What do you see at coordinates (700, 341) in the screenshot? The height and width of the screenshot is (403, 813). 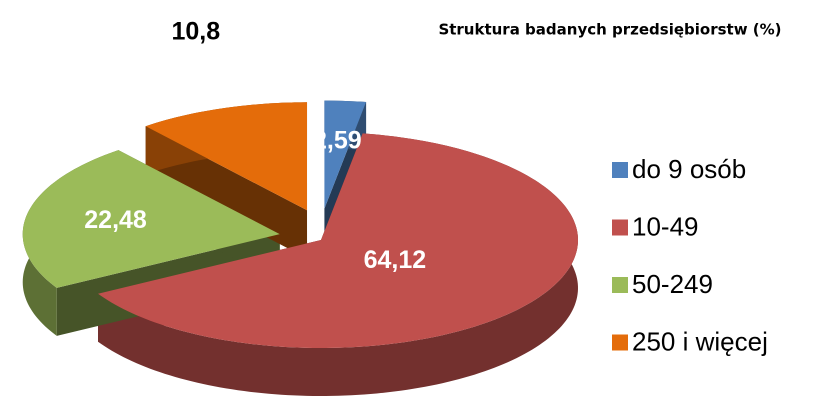 I see `legend-label: 250 i więcej` at bounding box center [700, 341].